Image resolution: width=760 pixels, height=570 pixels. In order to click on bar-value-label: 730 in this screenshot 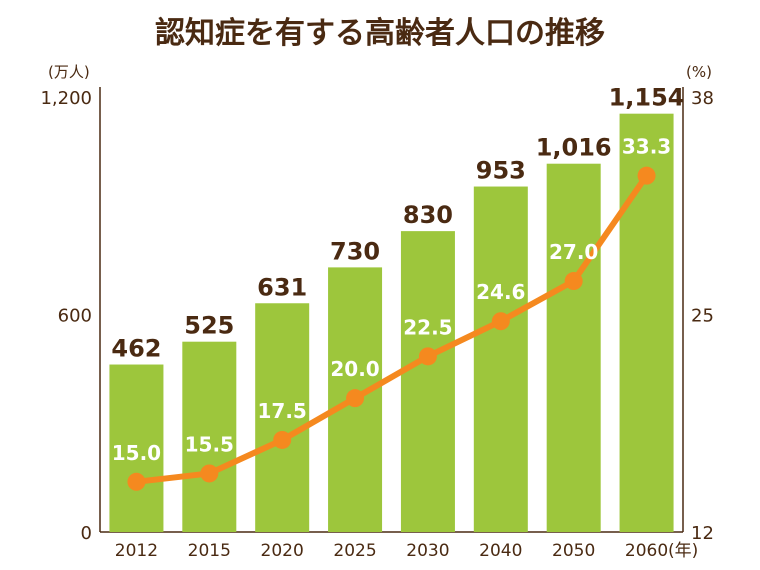, I will do `click(355, 251)`.